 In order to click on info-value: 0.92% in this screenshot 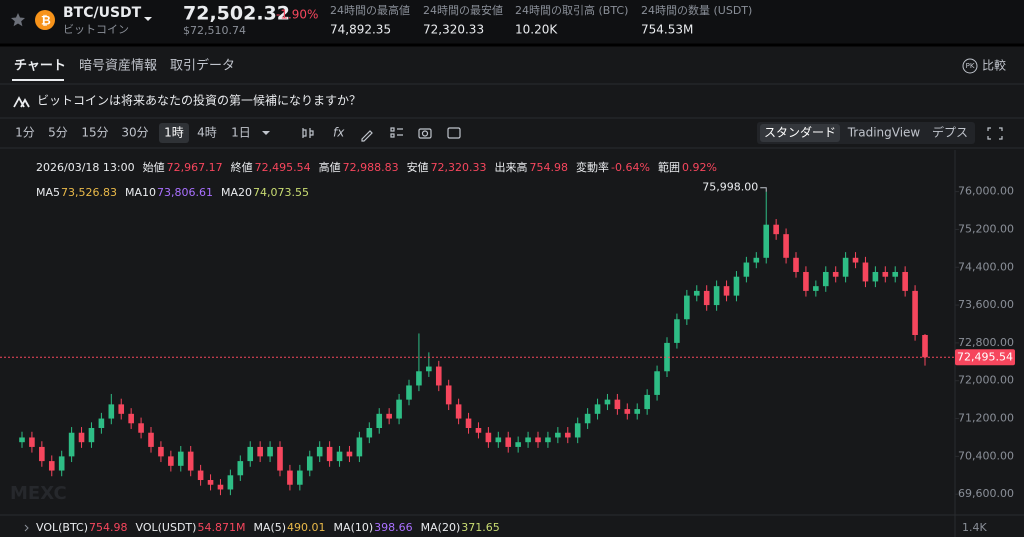, I will do `click(699, 167)`.